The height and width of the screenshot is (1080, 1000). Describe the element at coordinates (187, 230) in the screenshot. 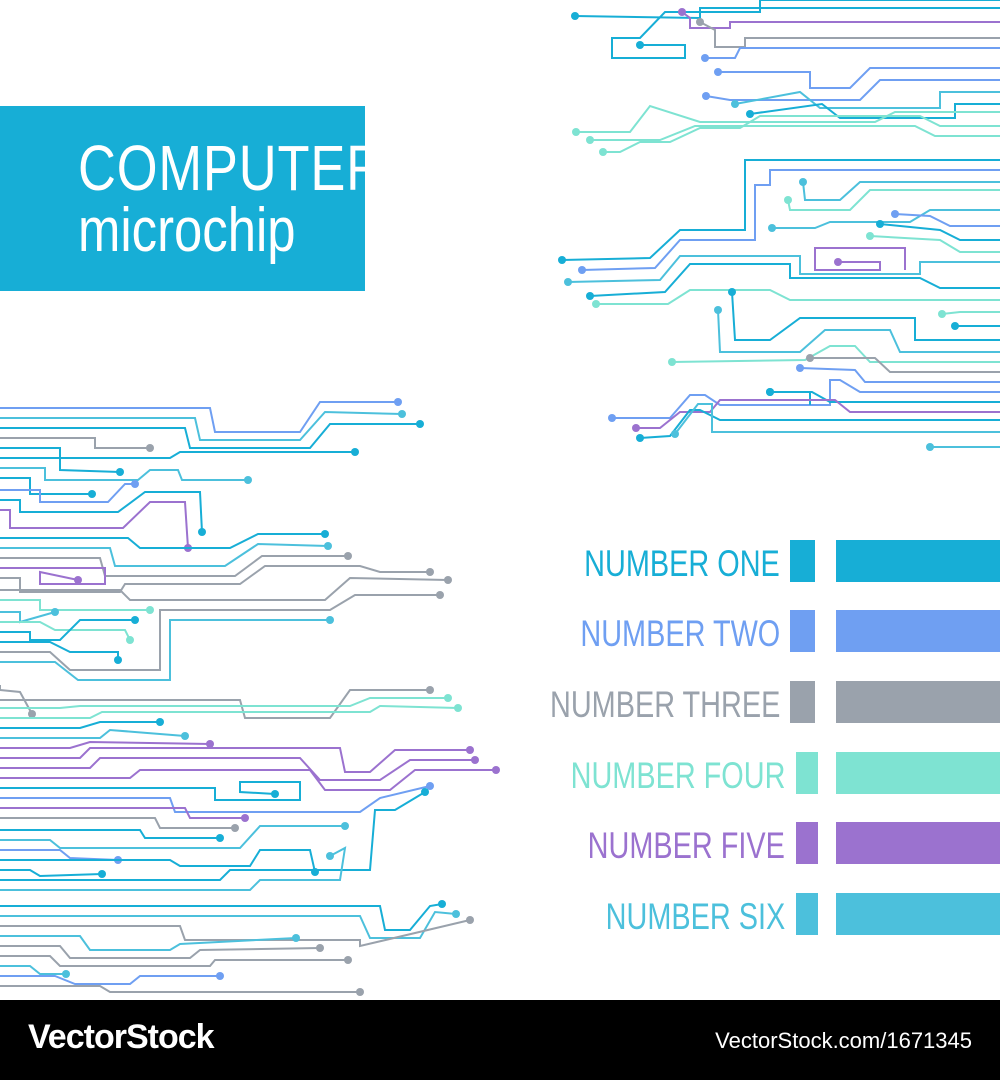

I see `title-line-2: microchip` at that location.